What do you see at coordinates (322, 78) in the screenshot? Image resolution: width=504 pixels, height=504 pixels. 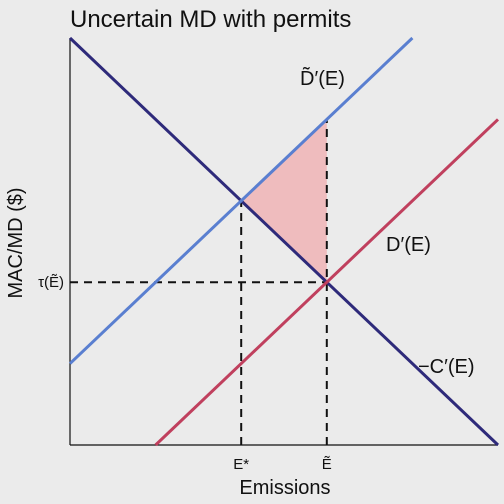 I see `label-dtilde: D̃′(E)` at bounding box center [322, 78].